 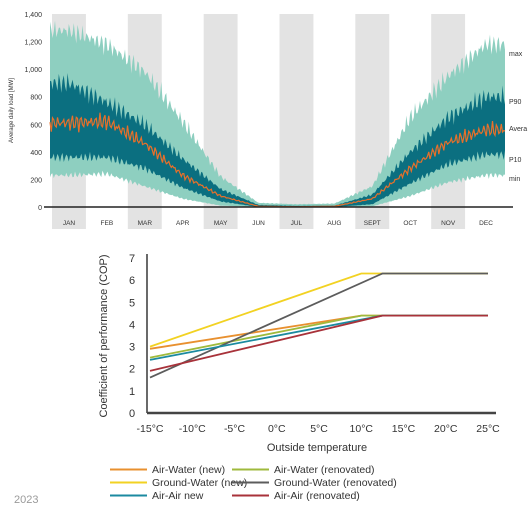 What do you see at coordinates (132, 325) in the screenshot?
I see `y-tick-label: 4` at bounding box center [132, 325].